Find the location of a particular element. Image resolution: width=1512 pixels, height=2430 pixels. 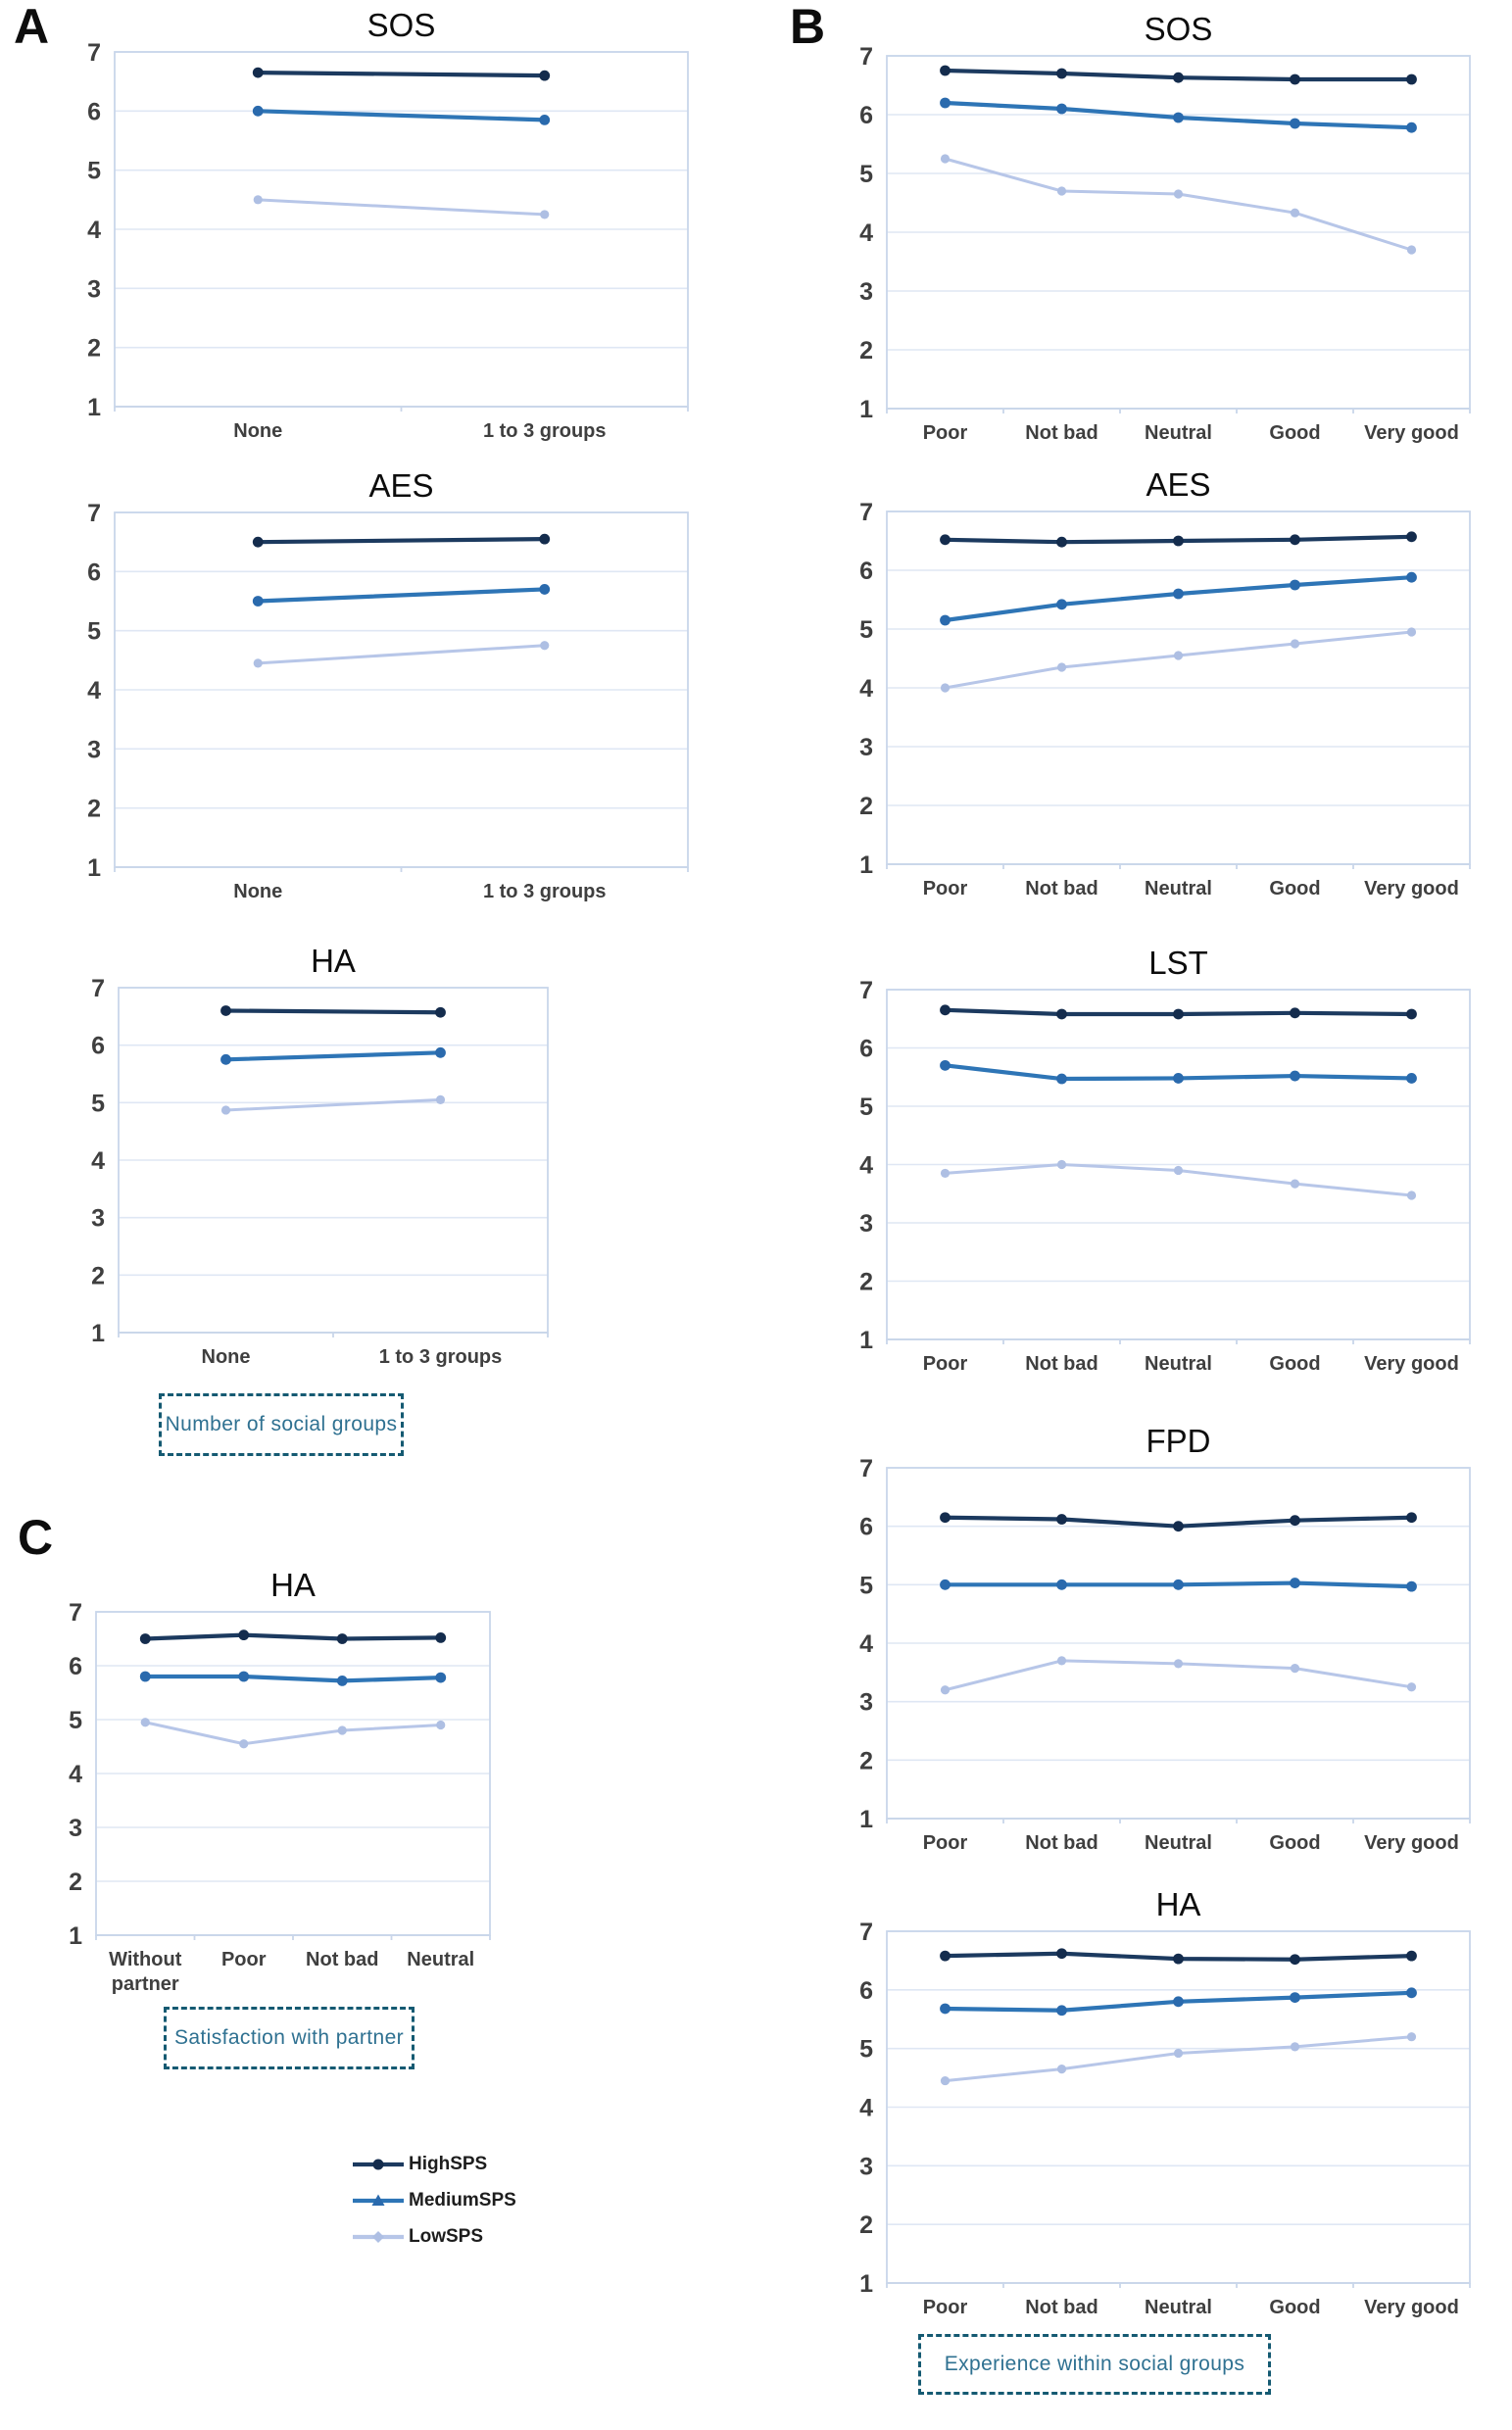

x-category-label: Without is located at coordinates (145, 1959).